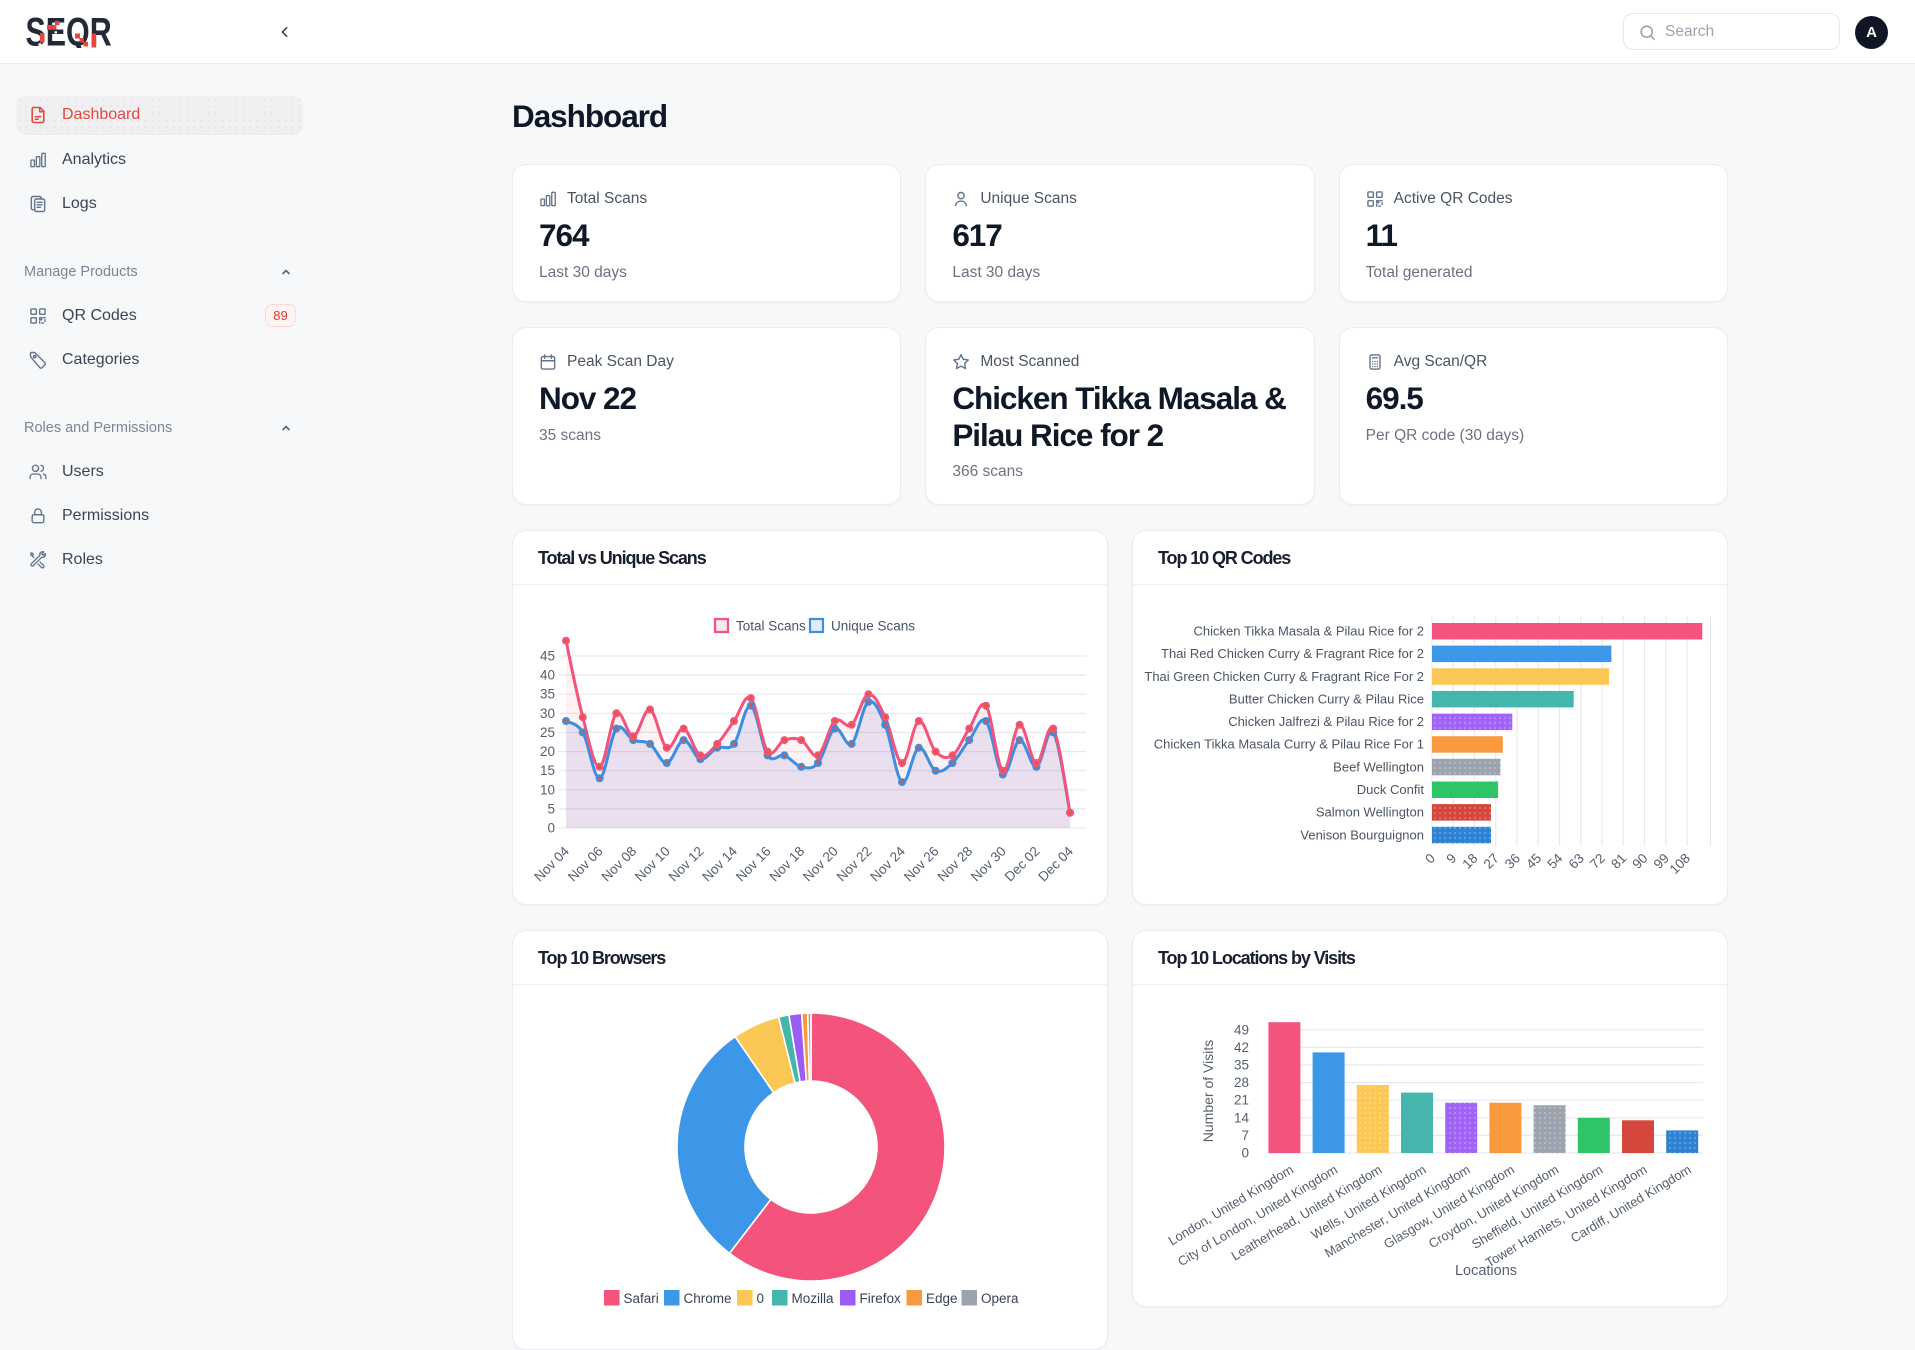  I want to click on svg-text: Nov 16, so click(753, 864).